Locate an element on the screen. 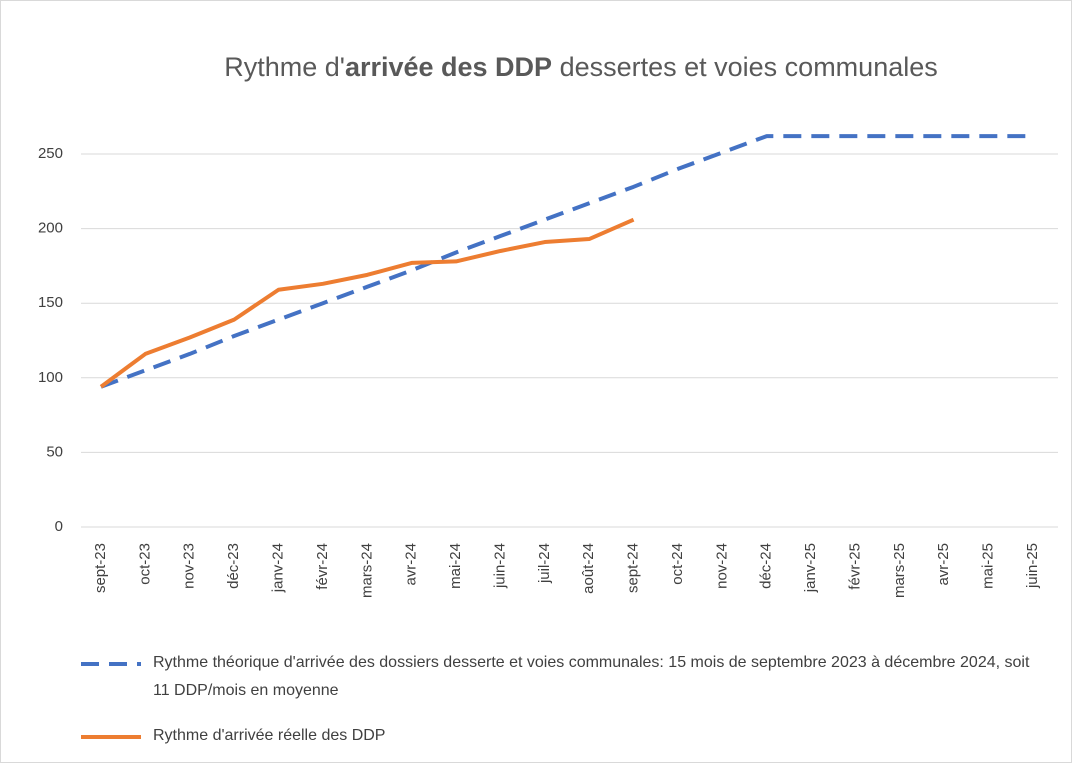  x-tick-label: nov-24 is located at coordinates (721, 566).